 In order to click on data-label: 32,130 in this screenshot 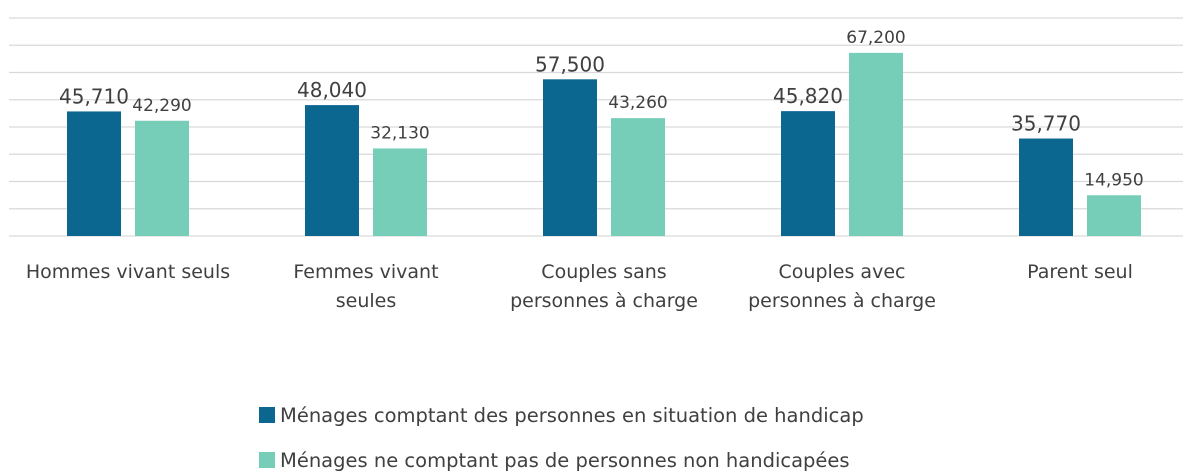, I will do `click(399, 133)`.